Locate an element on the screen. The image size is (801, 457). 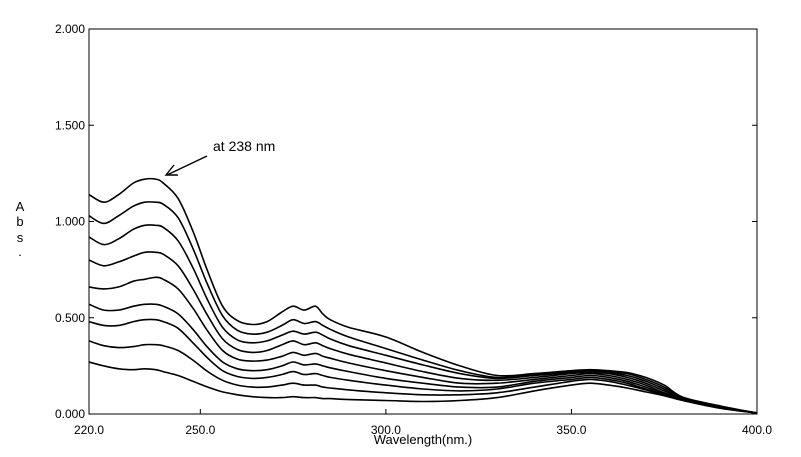
y-tick-label: 1.000 is located at coordinates (70, 222).